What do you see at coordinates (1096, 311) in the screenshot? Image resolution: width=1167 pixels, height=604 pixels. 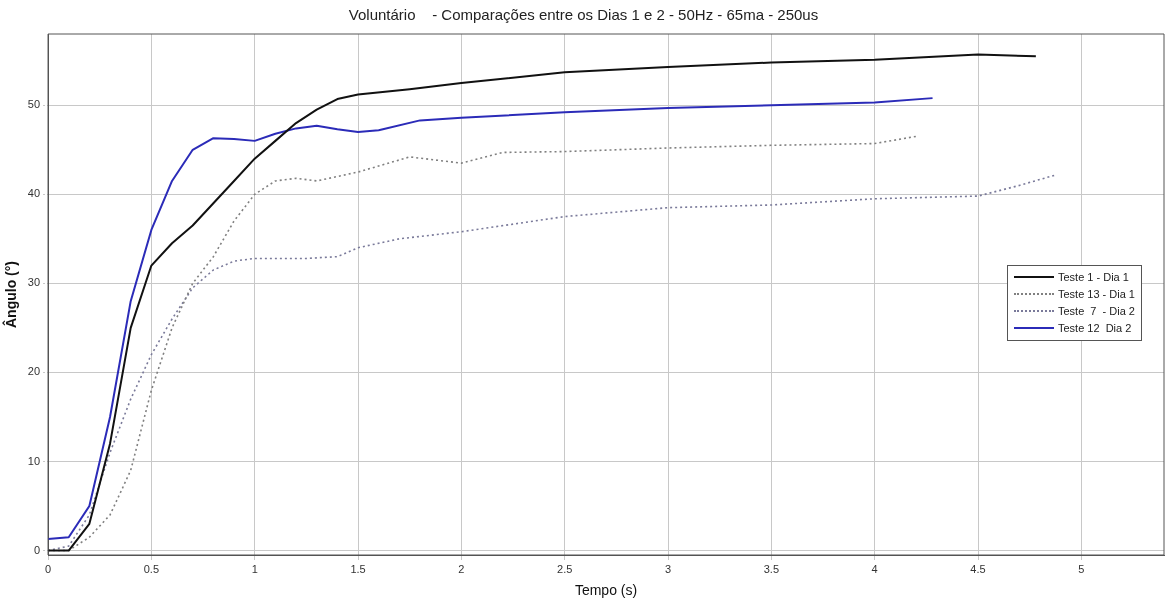 I see `legend-label: Teste 7 - Dia 2` at bounding box center [1096, 311].